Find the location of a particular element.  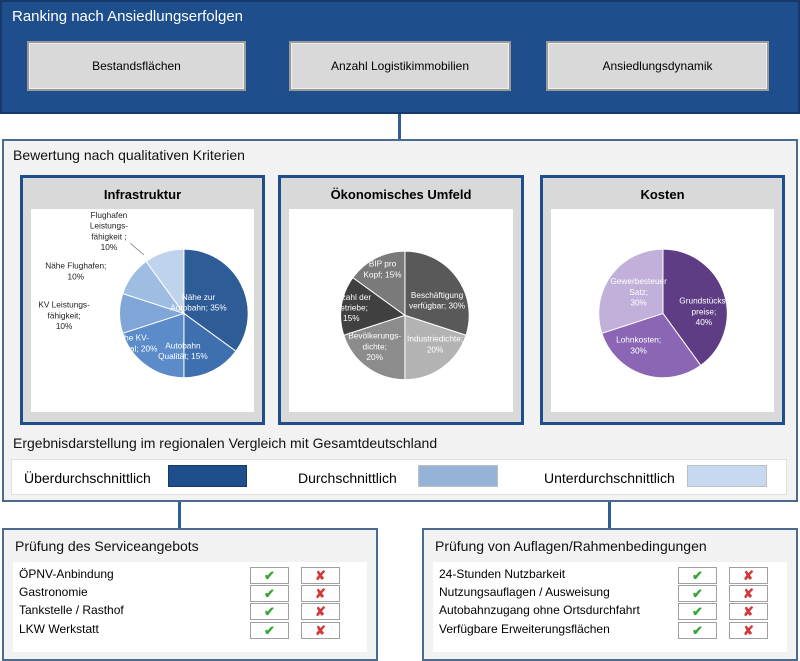

pie-slice-label: Flughafen Leistungs-fähigkeit ; 10% is located at coordinates (109, 231).